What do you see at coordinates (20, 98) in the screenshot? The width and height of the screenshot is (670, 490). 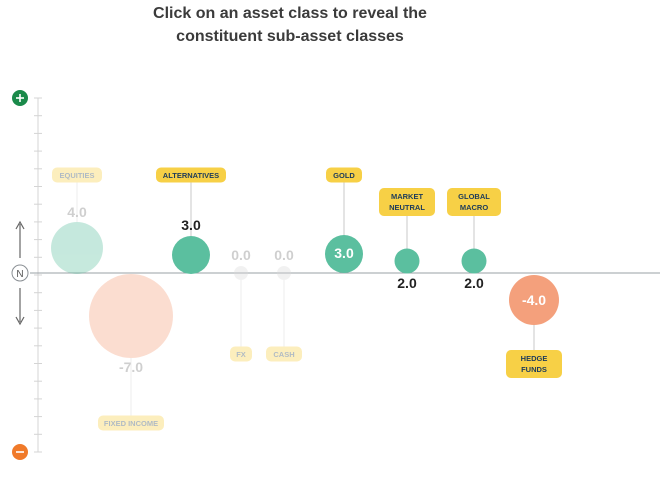 I see `plus-icon` at bounding box center [20, 98].